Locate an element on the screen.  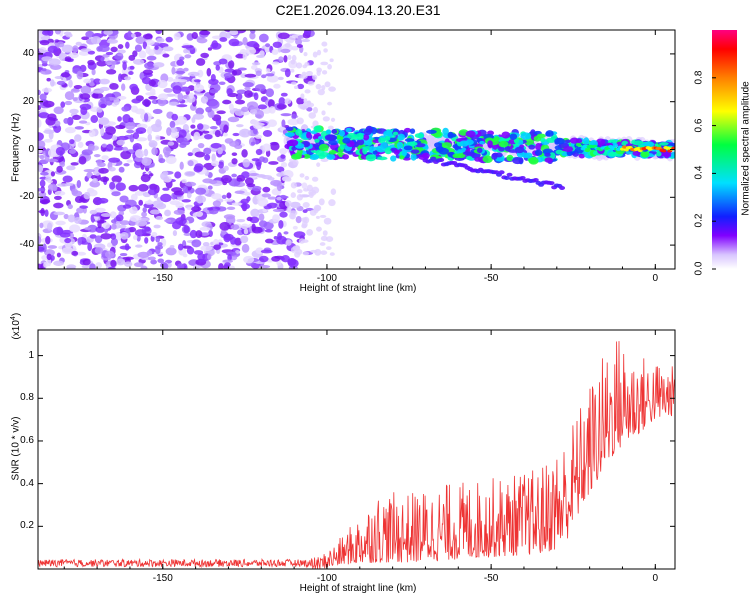
signal-branch-blob is located at coordinates (562, 187).